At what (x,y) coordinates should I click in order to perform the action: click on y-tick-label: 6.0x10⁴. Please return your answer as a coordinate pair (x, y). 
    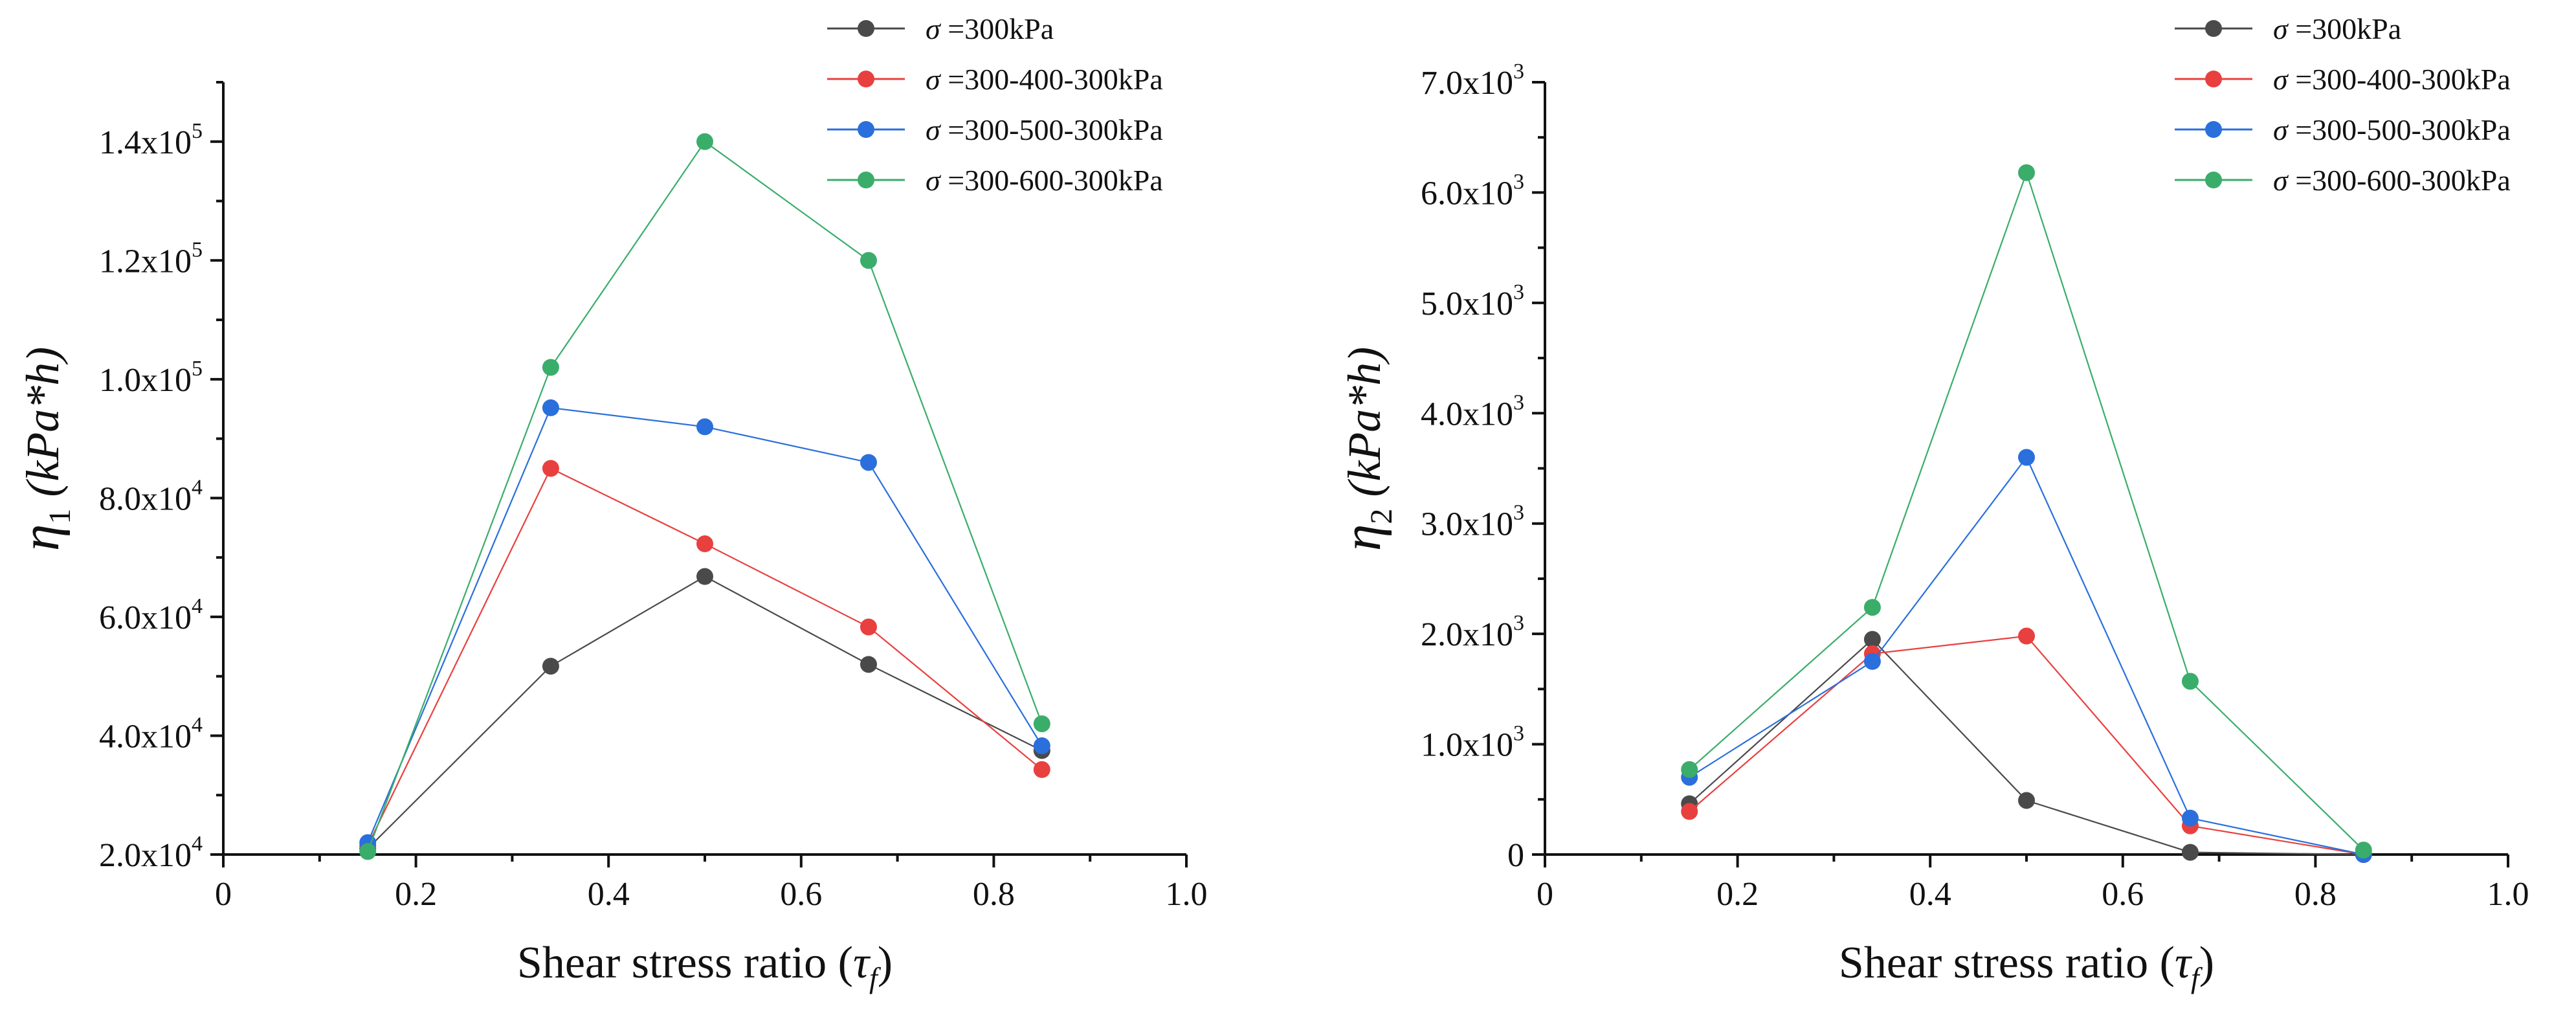
    Looking at the image, I should click on (151, 615).